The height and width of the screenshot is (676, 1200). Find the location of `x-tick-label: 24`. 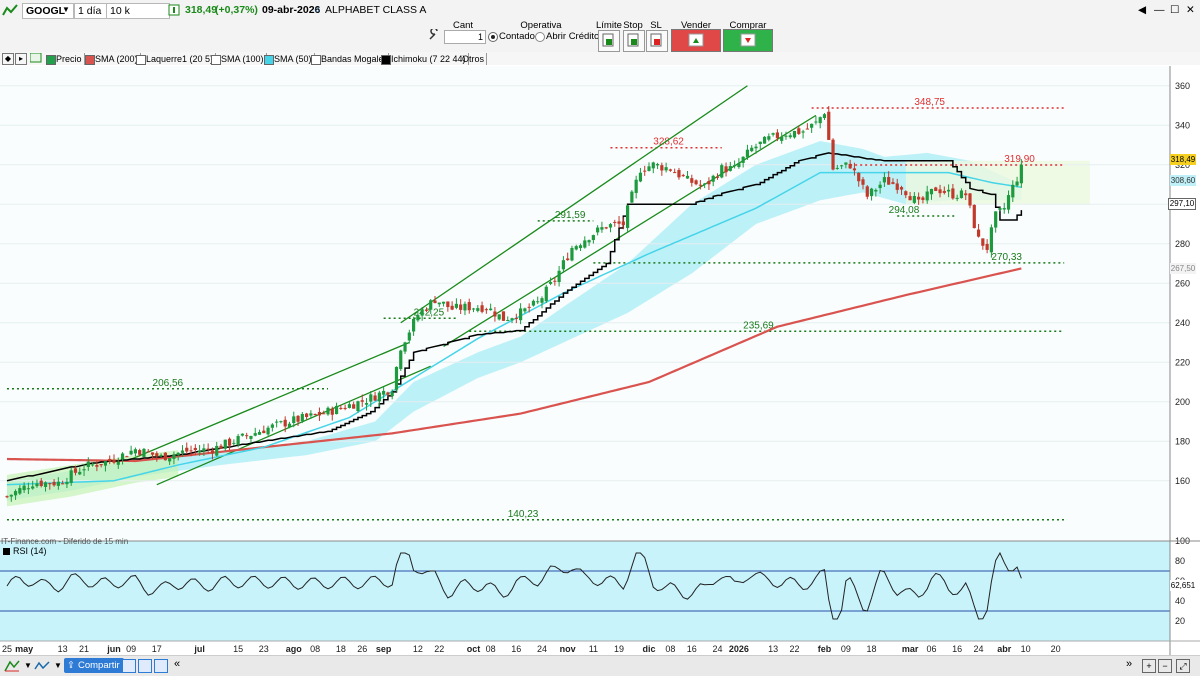

x-tick-label: 24 is located at coordinates (979, 649).